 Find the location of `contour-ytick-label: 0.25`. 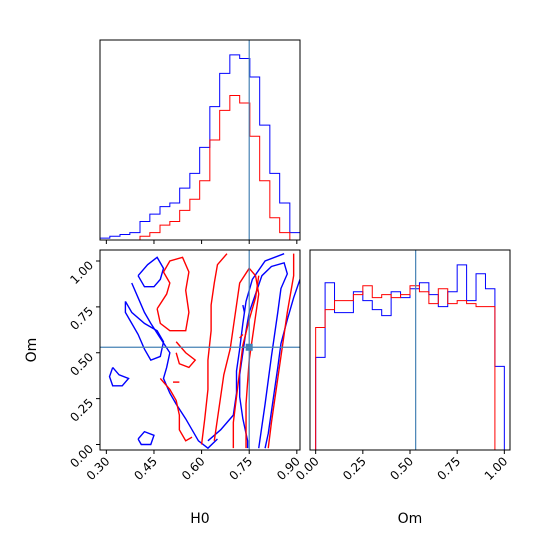

contour-ytick-label: 0.25 is located at coordinates (81, 410).